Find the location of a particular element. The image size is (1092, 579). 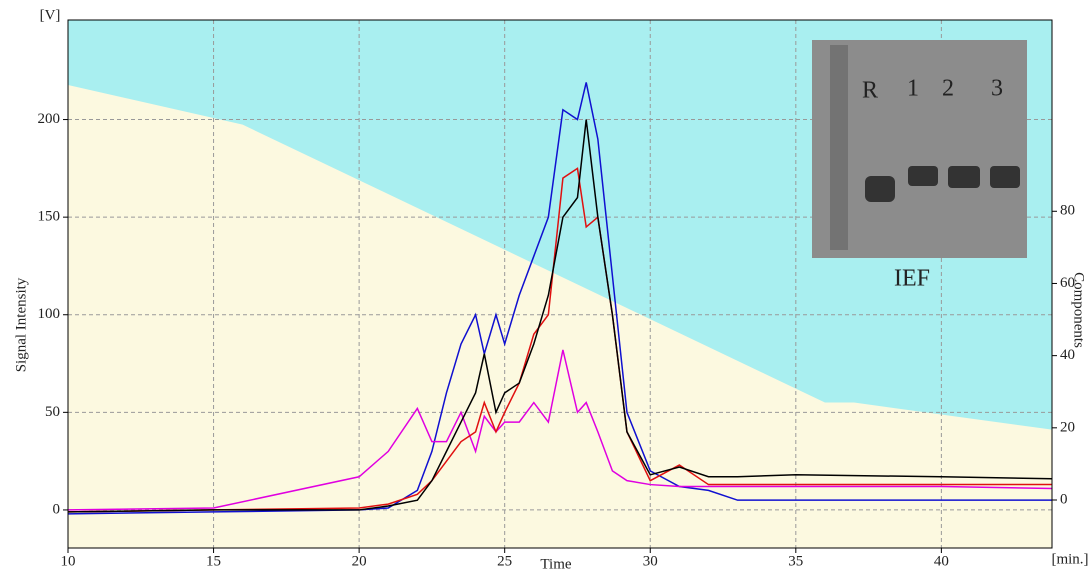

y-tick-label: 100 is located at coordinates (49, 314).